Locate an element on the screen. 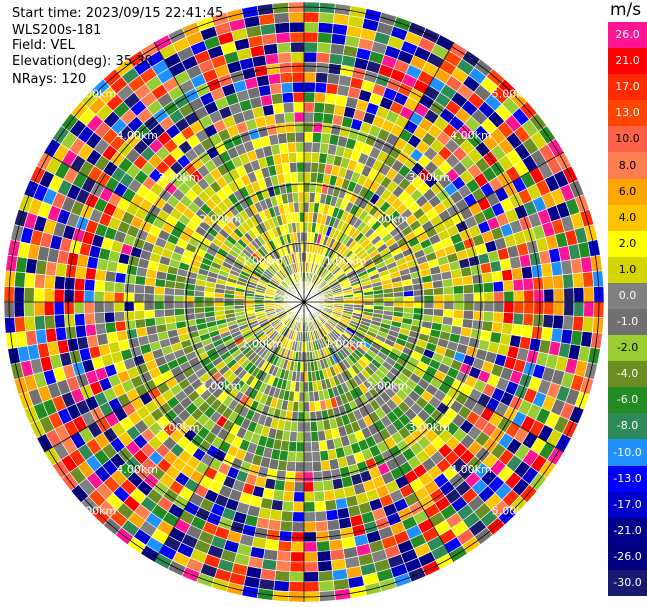 Image resolution: width=647 pixels, height=607 pixels. colorbar-level-label: -21.0 is located at coordinates (627, 530).